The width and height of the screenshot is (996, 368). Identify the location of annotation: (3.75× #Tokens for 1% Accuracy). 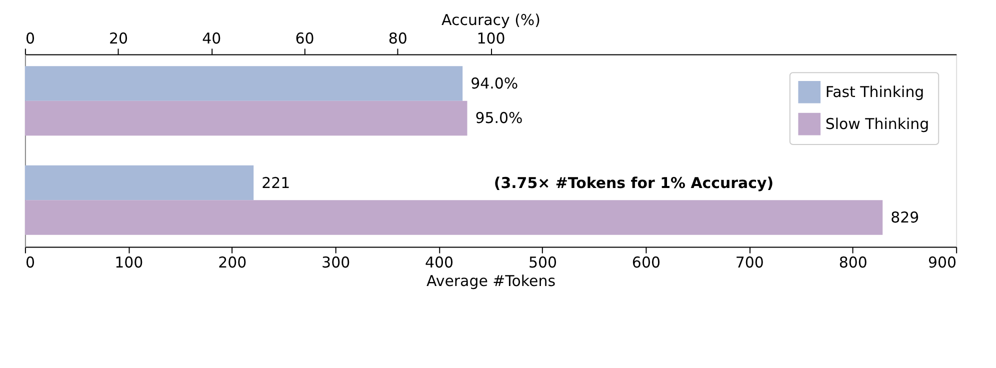
(634, 183).